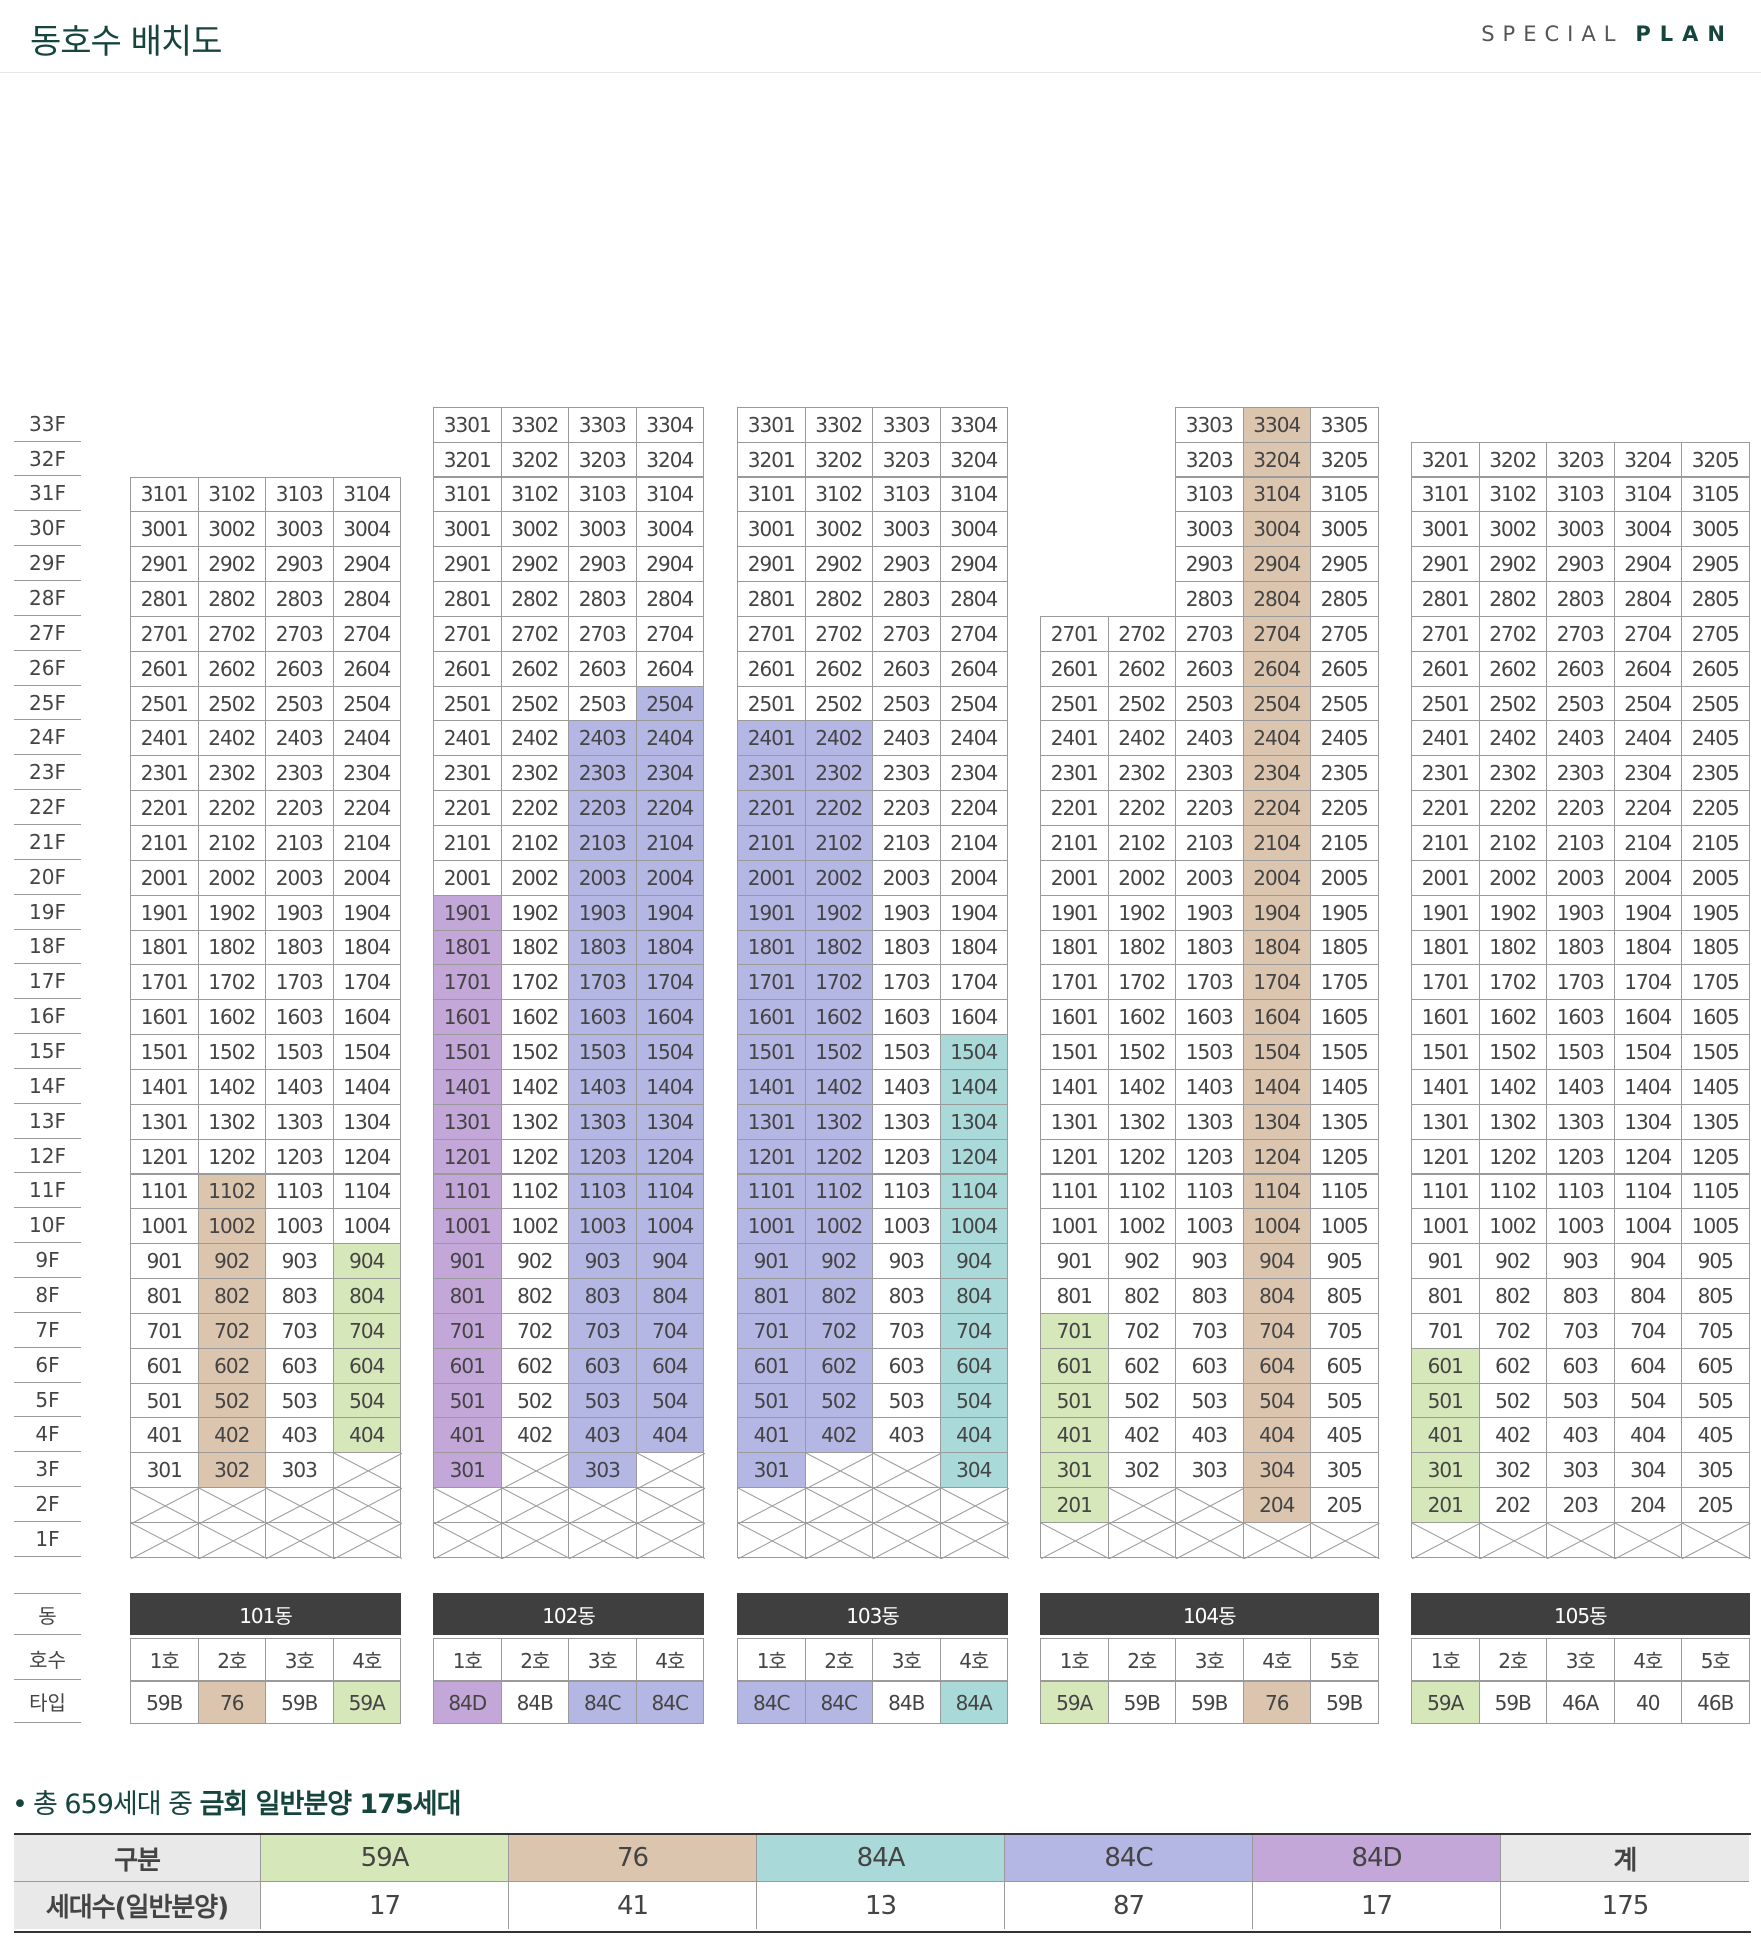 The image size is (1761, 1952). I want to click on unit-cell: 3303, so click(906, 424).